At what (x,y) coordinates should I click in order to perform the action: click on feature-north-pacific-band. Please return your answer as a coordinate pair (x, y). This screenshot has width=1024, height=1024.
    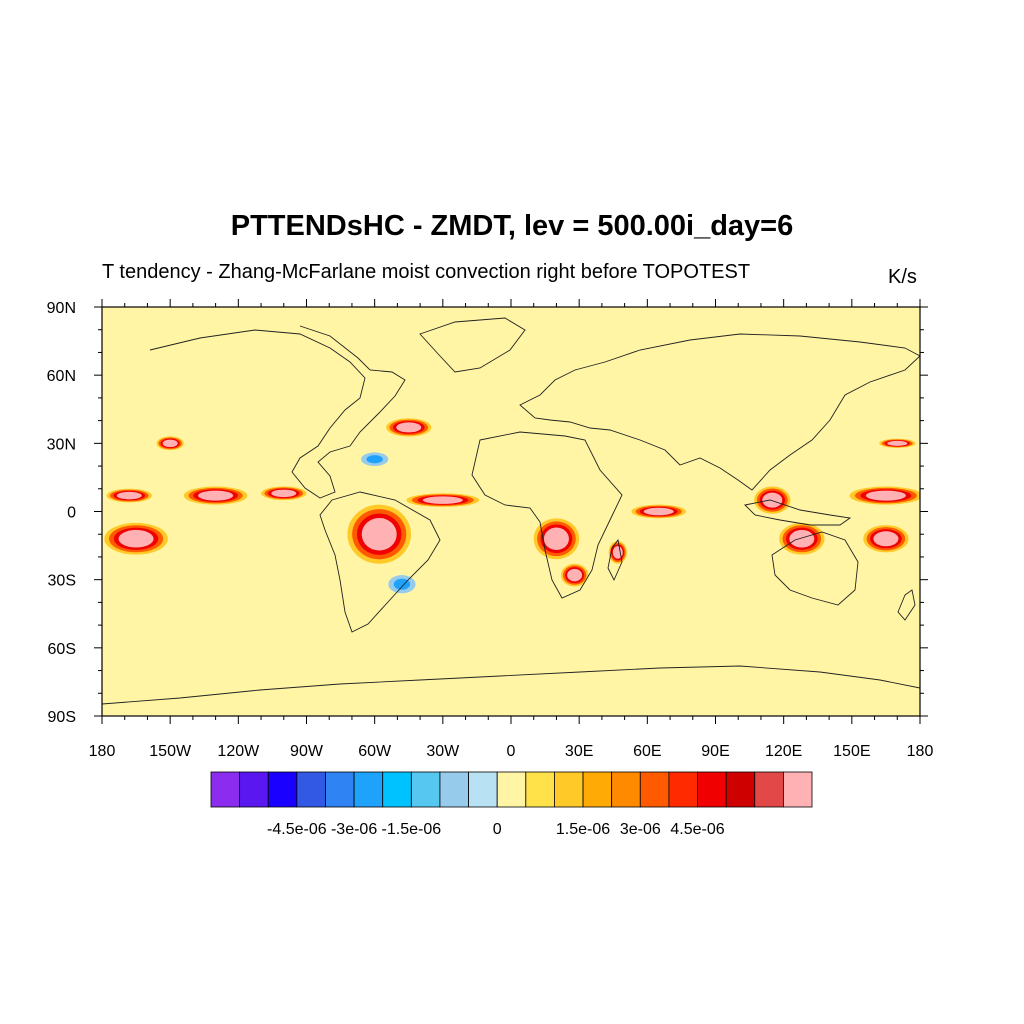
    Looking at the image, I should click on (897, 443).